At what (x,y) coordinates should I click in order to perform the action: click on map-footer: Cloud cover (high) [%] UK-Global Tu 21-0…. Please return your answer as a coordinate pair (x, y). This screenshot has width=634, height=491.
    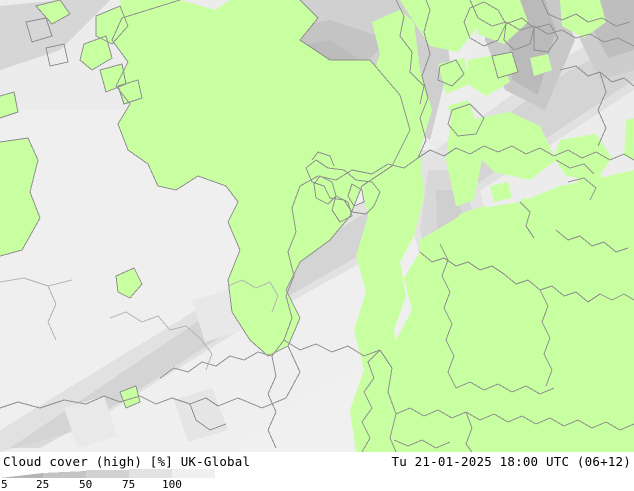
    Looking at the image, I should click on (317, 471).